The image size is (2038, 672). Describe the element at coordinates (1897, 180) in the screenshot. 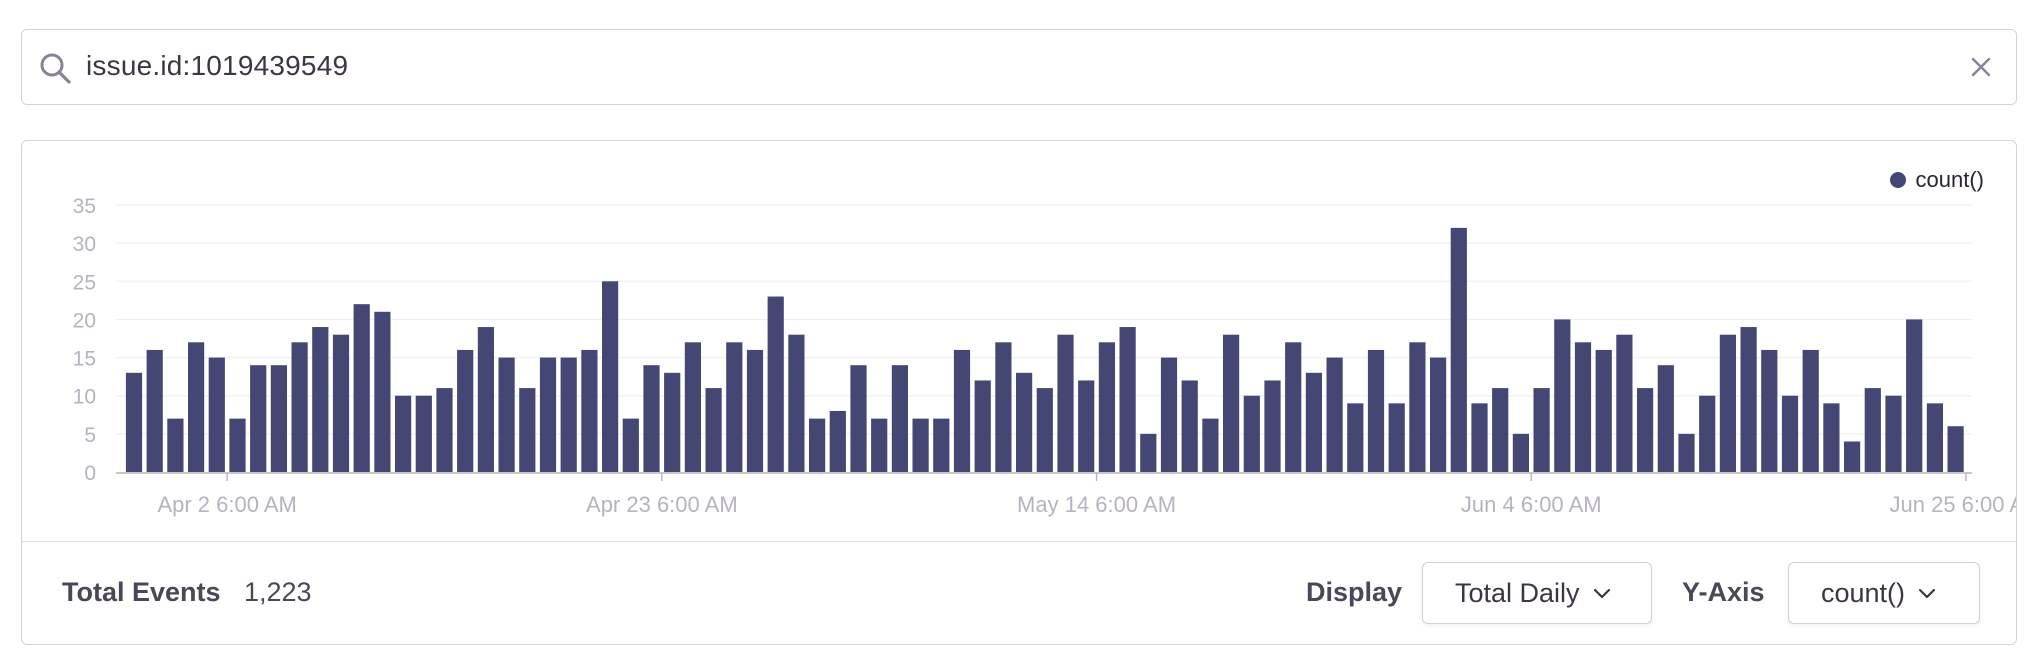

I see `legend-color-dot` at that location.